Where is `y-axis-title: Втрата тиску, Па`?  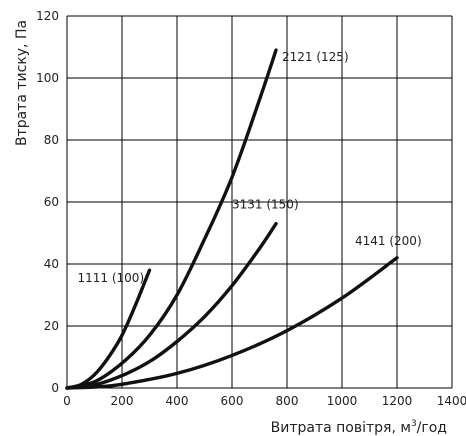 y-axis-title: Втрата тиску, Па is located at coordinates (22, 83).